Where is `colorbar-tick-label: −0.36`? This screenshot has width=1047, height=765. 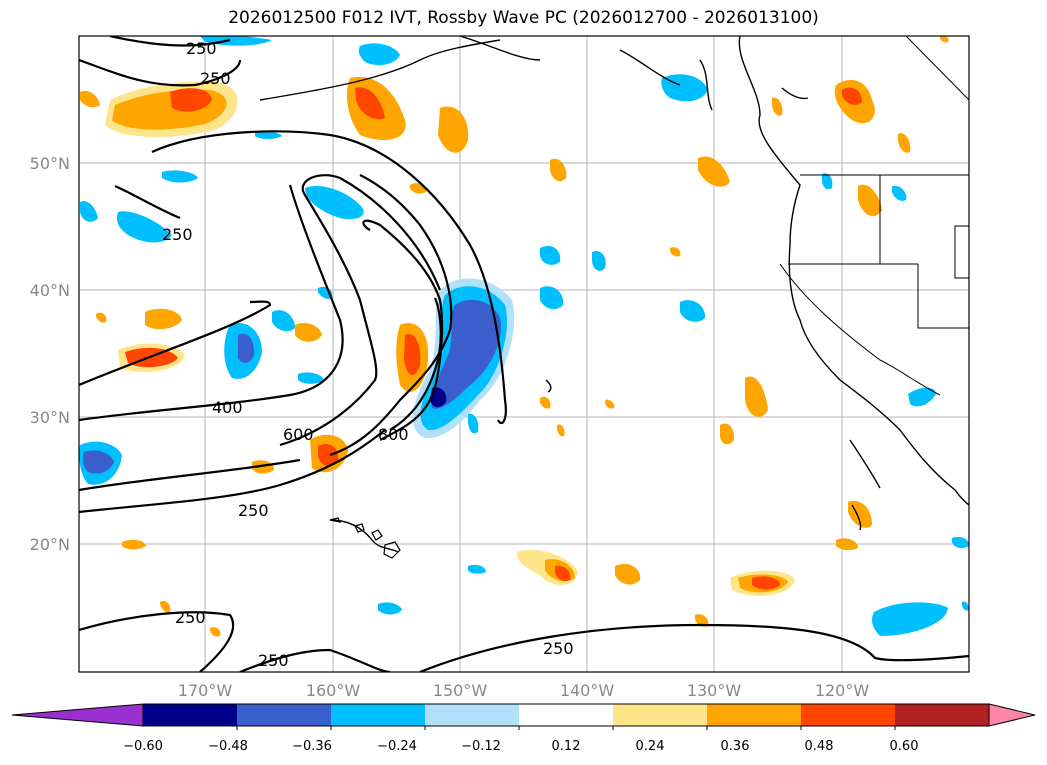
colorbar-tick-label: −0.36 is located at coordinates (312, 746).